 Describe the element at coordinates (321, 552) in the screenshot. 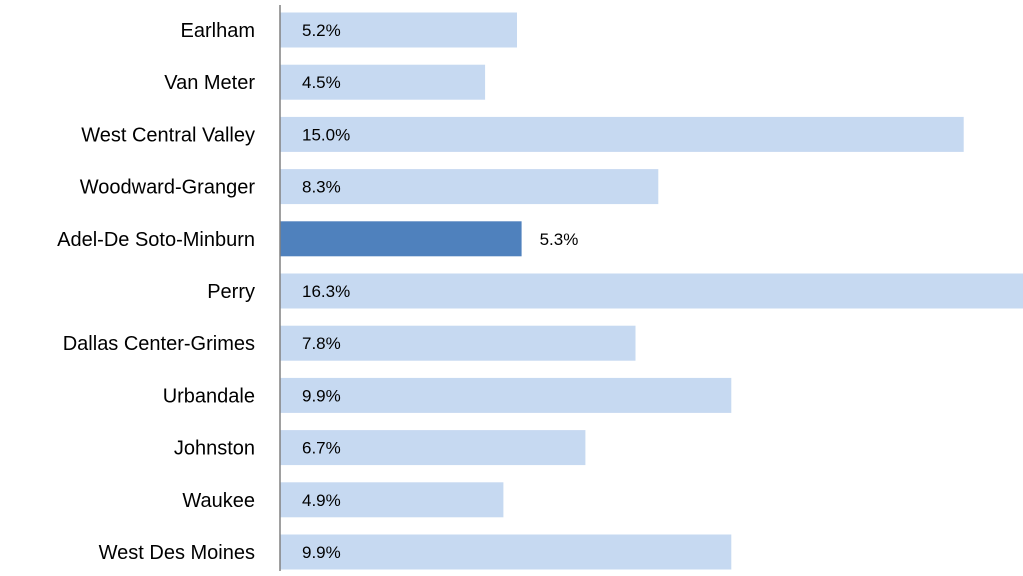

I see `value-label-west-des-moines: 9.9%` at that location.